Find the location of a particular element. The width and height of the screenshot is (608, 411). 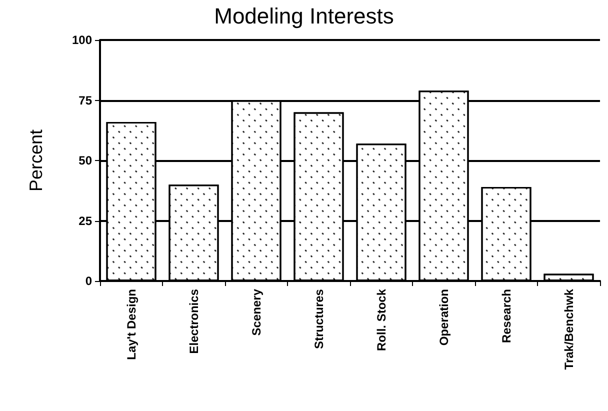

x-tick-label: Scenery is located at coordinates (256, 312).